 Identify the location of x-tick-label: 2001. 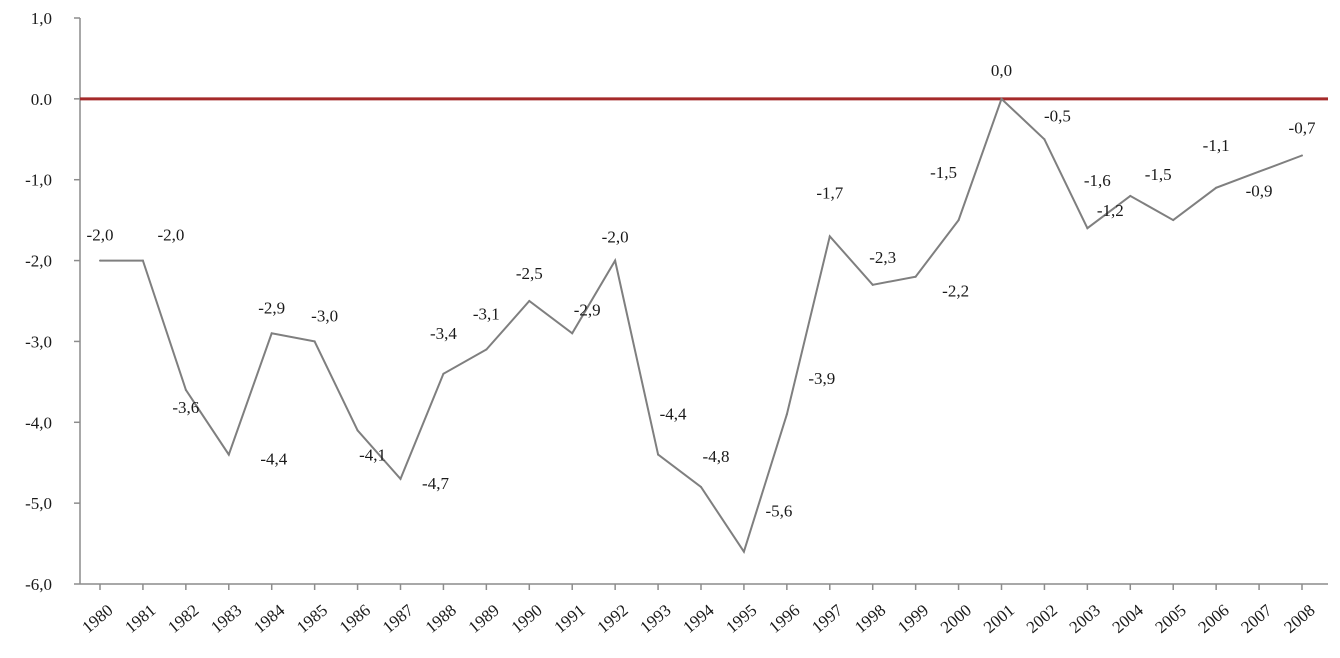
(999, 619).